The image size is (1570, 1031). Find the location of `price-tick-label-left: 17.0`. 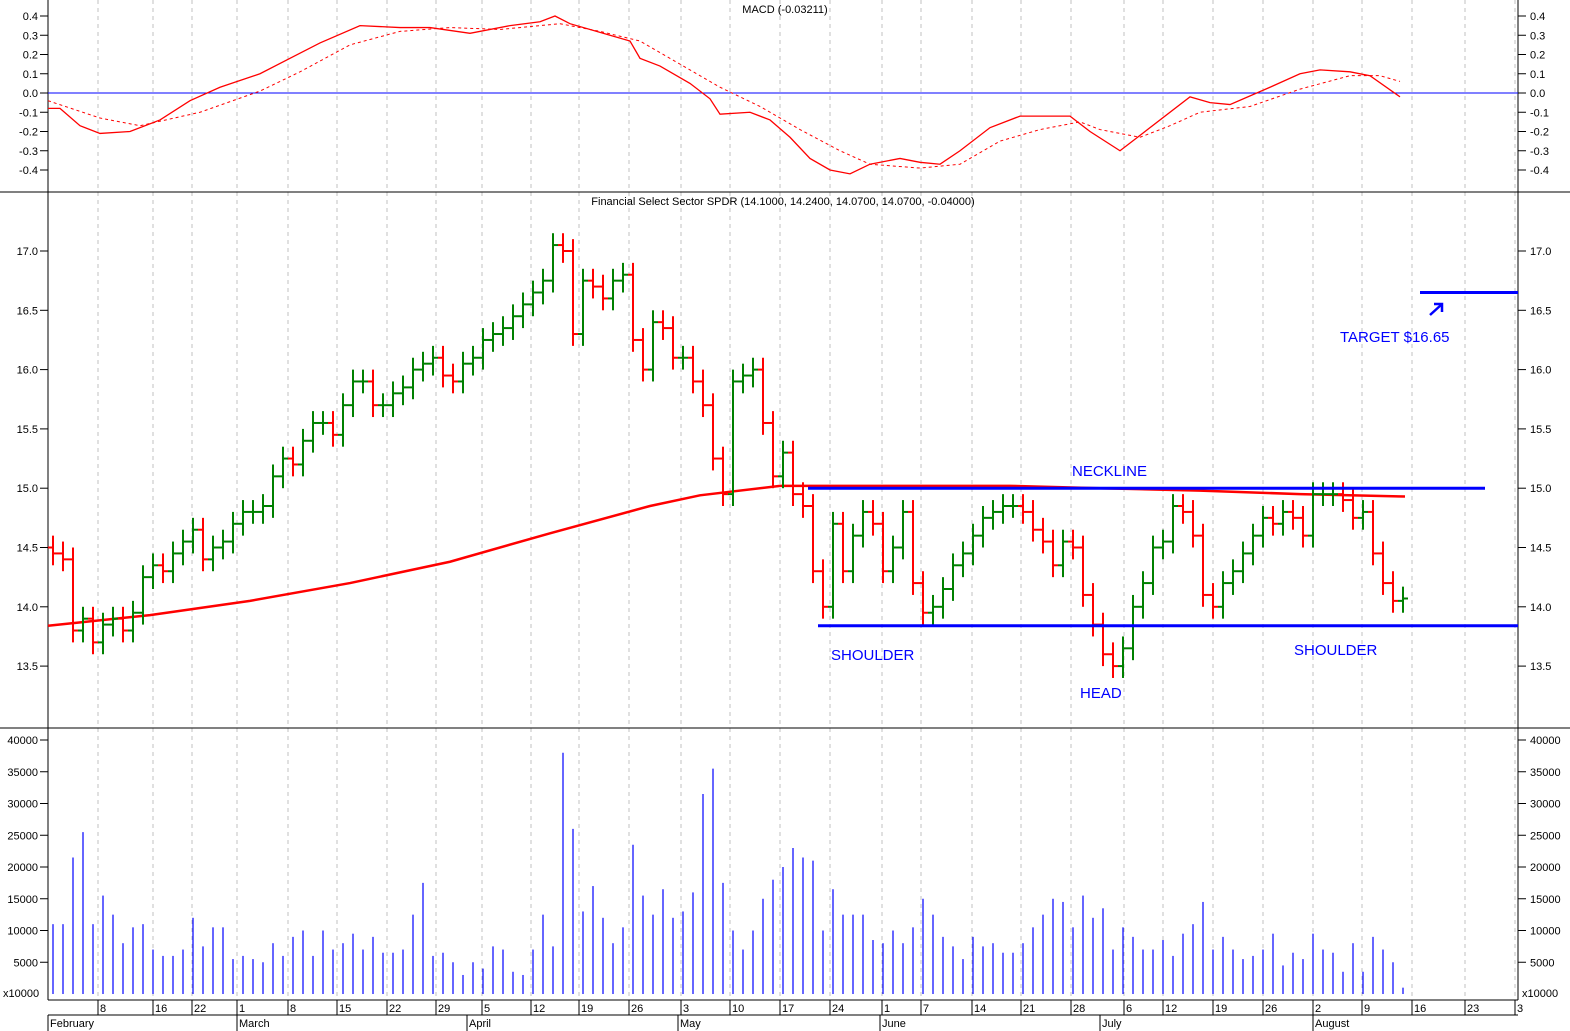

price-tick-label-left: 17.0 is located at coordinates (27, 252).